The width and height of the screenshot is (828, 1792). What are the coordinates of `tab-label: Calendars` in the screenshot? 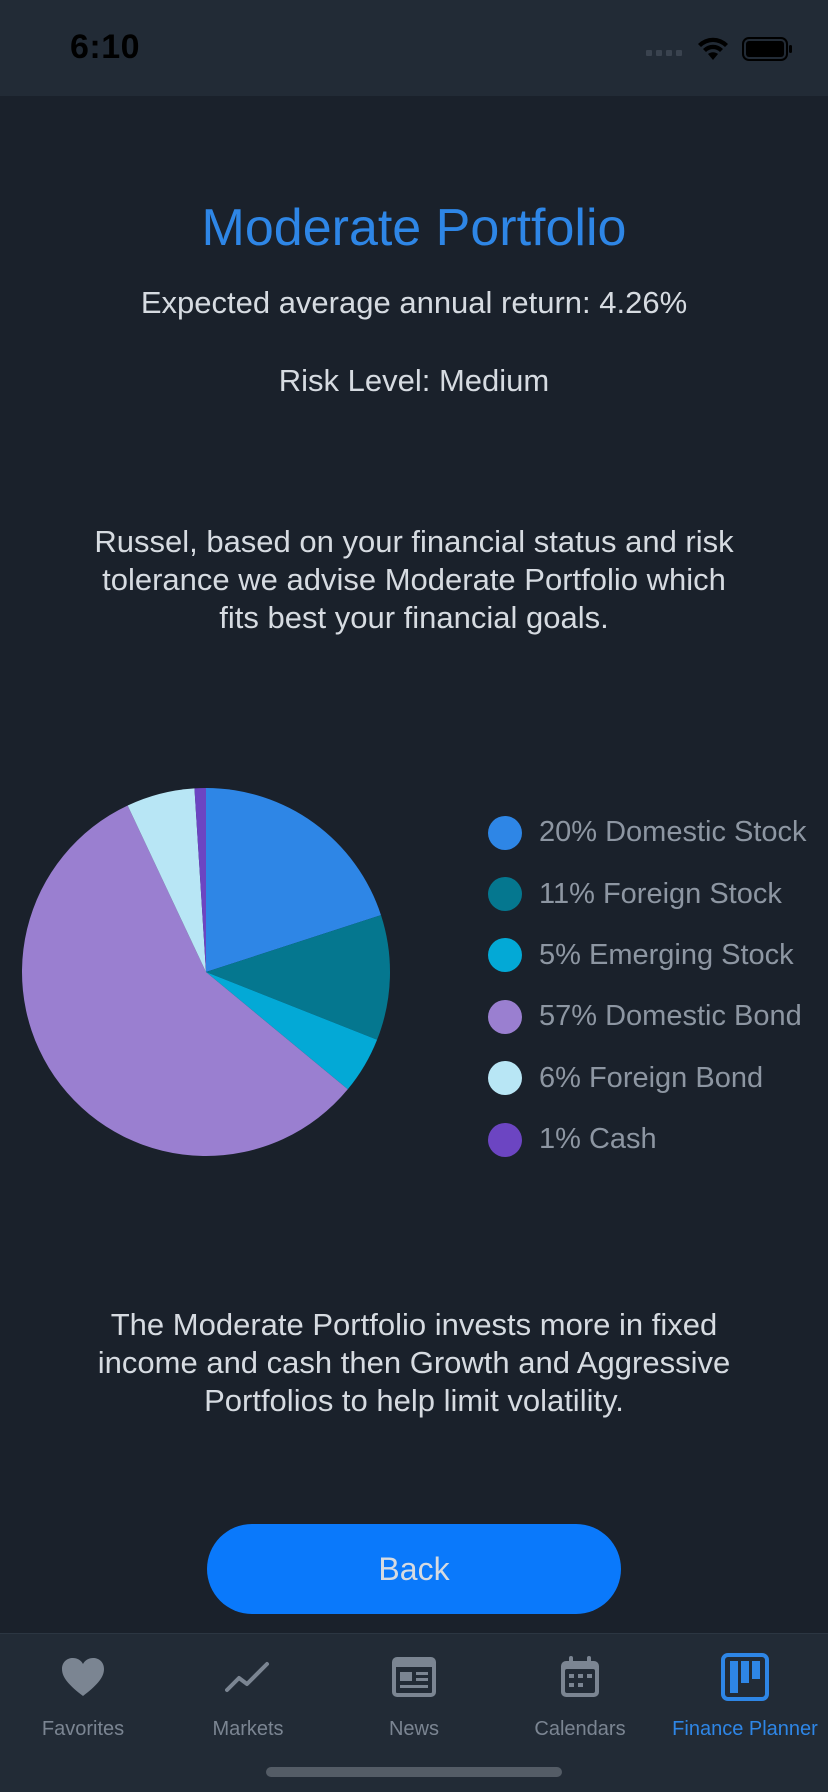 It's located at (580, 1729).